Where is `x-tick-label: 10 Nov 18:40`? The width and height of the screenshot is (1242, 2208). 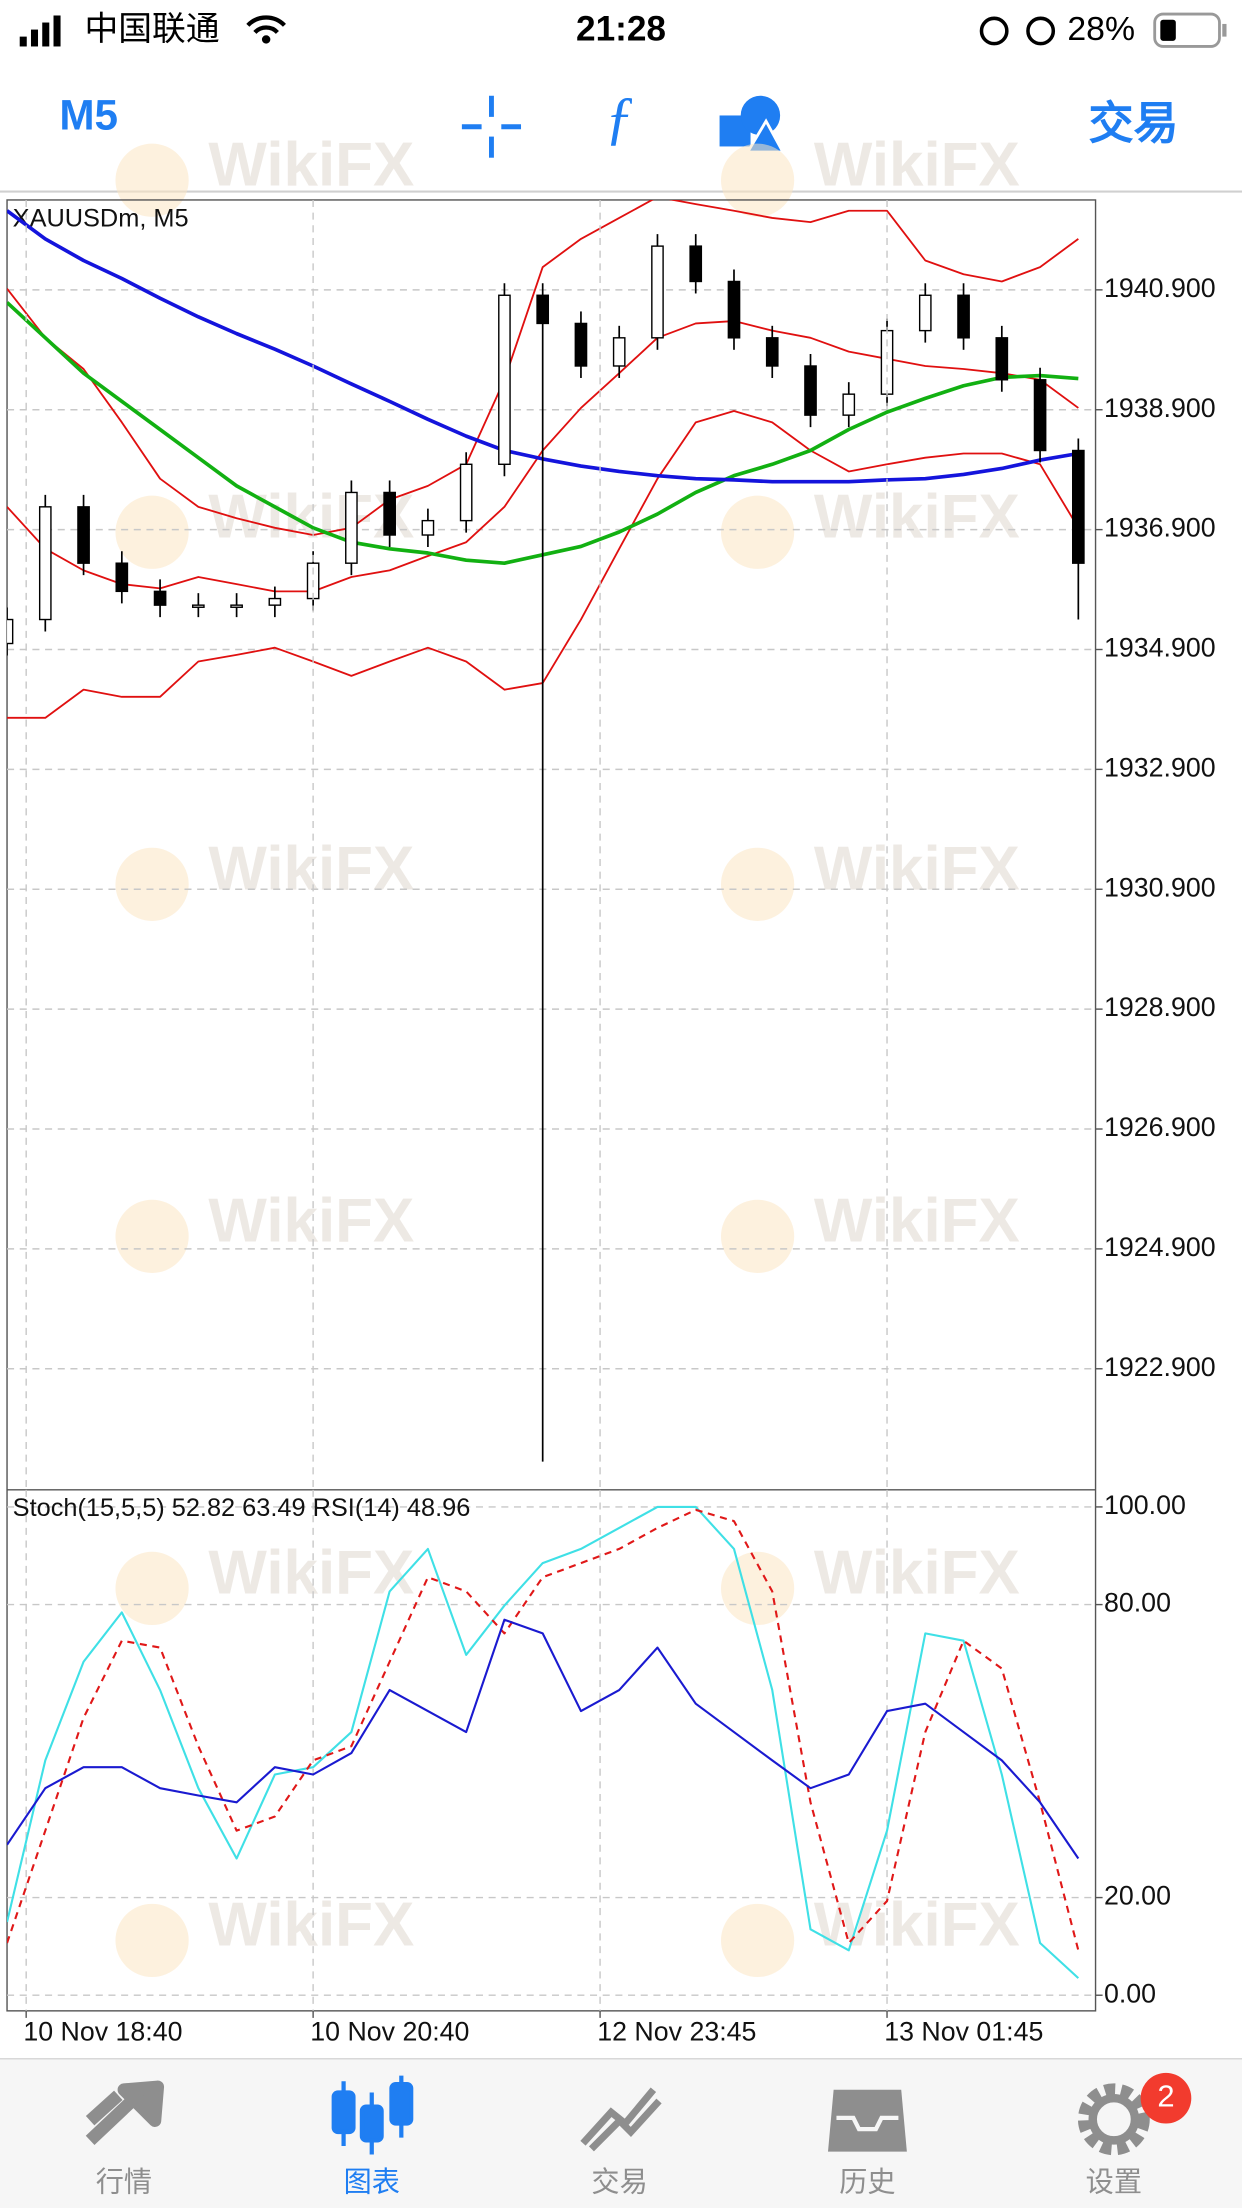
x-tick-label: 10 Nov 18:40 is located at coordinates (102, 2031).